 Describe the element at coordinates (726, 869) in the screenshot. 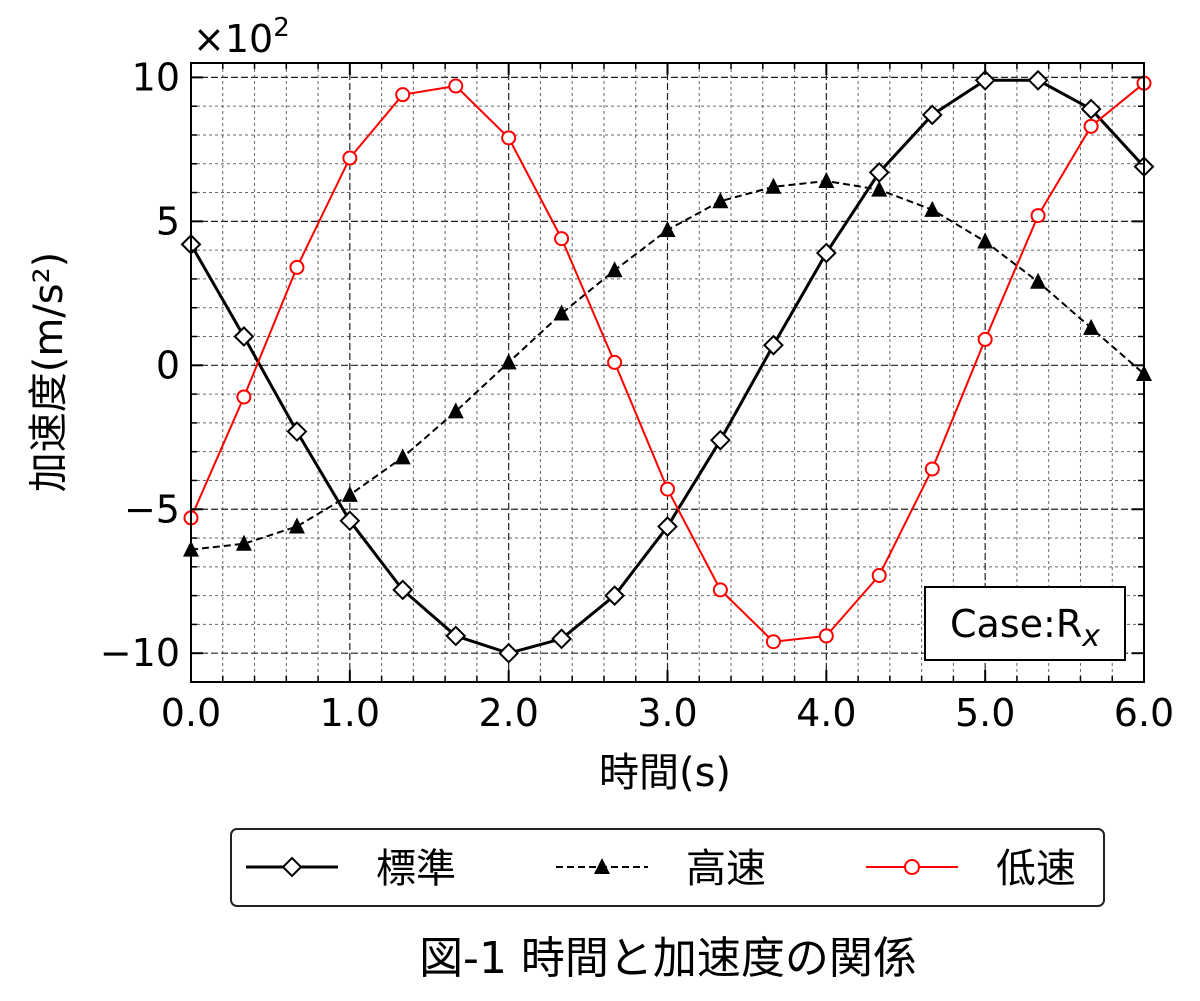

I see `legend-label-fast: 高速` at that location.